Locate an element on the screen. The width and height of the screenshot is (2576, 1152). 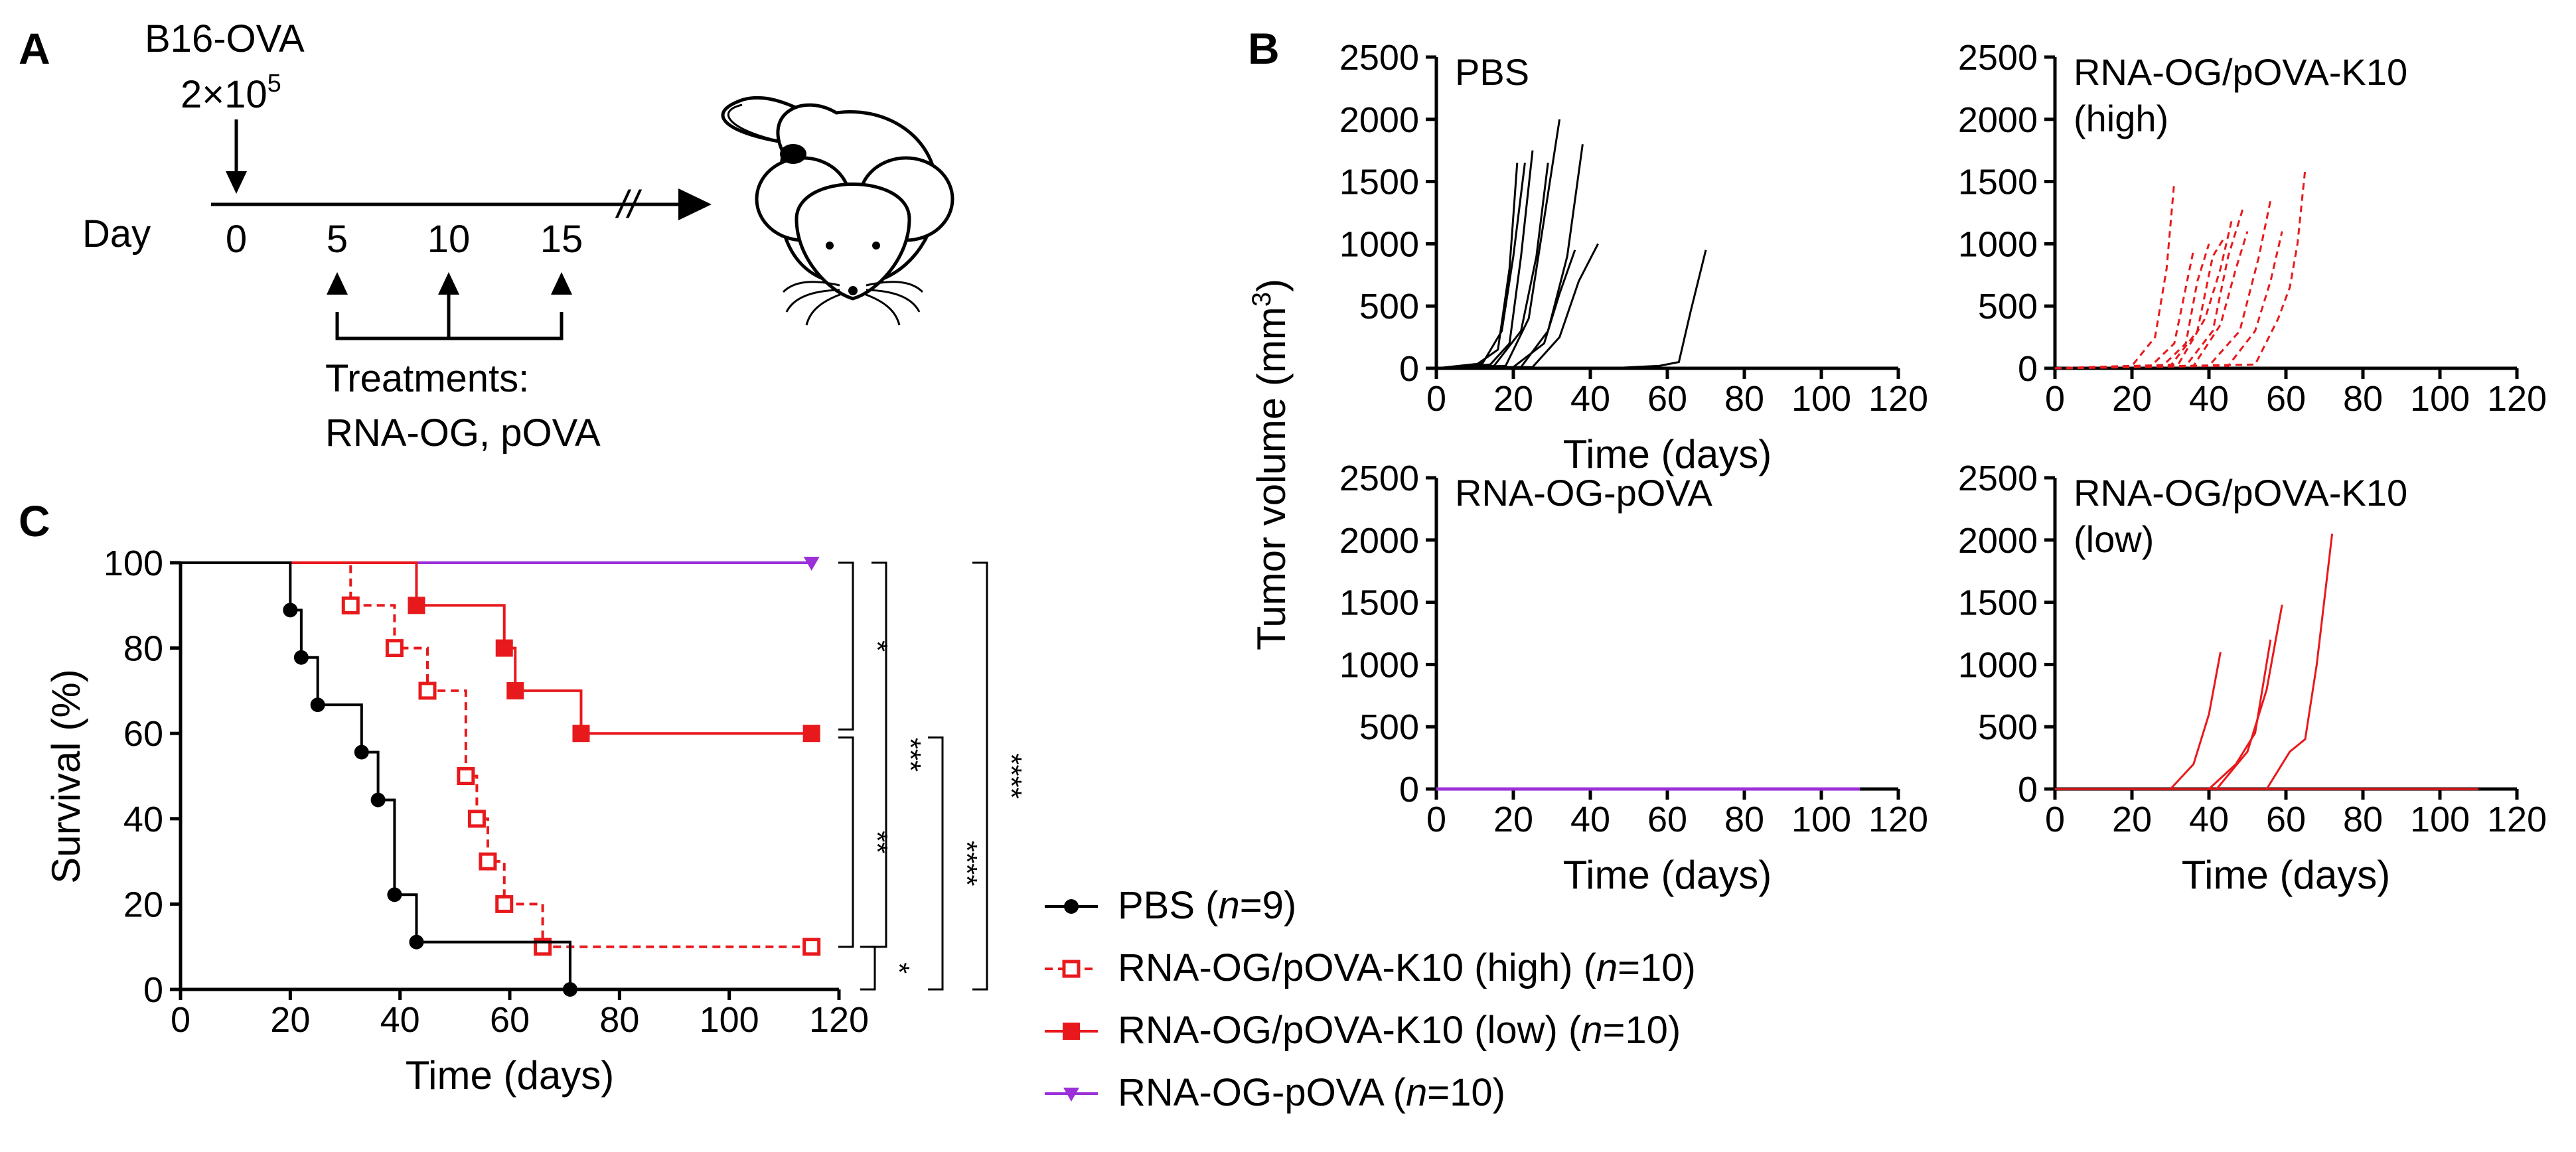
tumor-plot-high-y-tick-label: 0 is located at coordinates (2028, 369).